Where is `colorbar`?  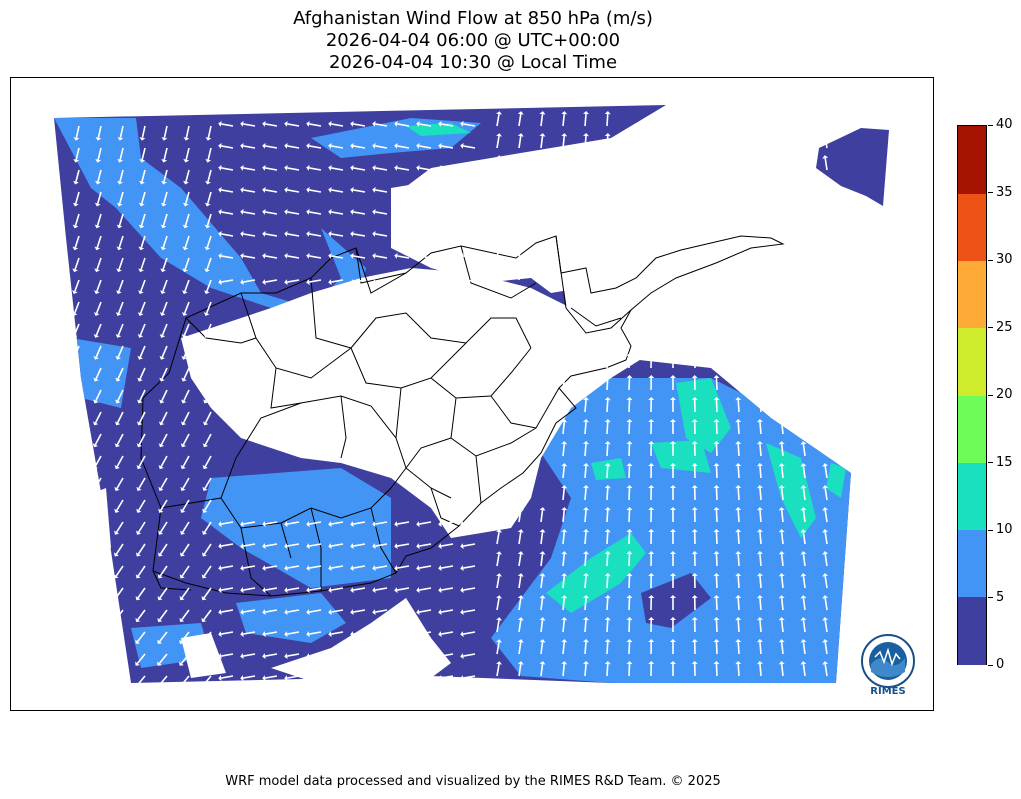
colorbar is located at coordinates (972, 395).